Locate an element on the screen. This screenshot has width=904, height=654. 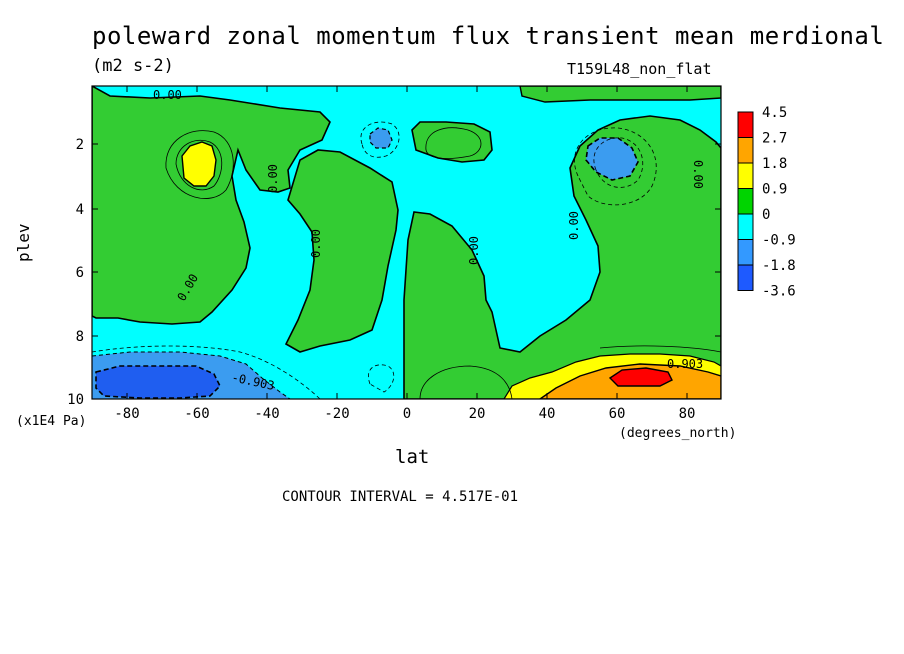
colorbar-label: -0.9 is located at coordinates (779, 241).